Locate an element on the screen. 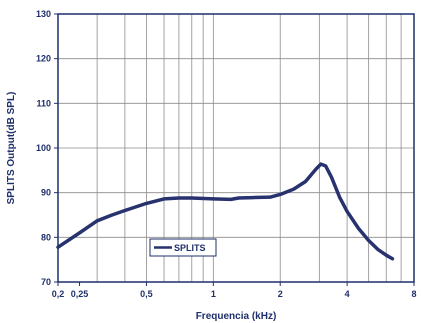 The height and width of the screenshot is (323, 421). y-axis-ticks: 70 80 90 100 110 120 130 is located at coordinates (47, 148).